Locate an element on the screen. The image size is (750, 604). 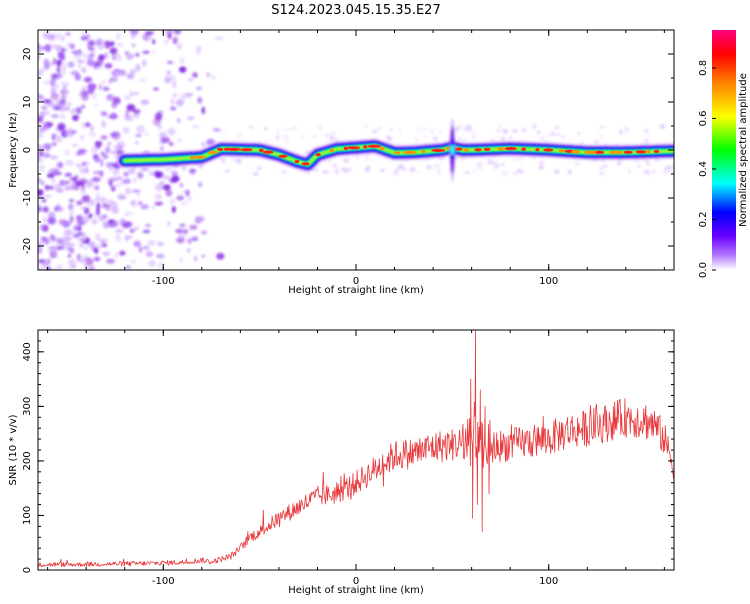
snr-xlabel: Height of straight line (km) is located at coordinates (356, 590).